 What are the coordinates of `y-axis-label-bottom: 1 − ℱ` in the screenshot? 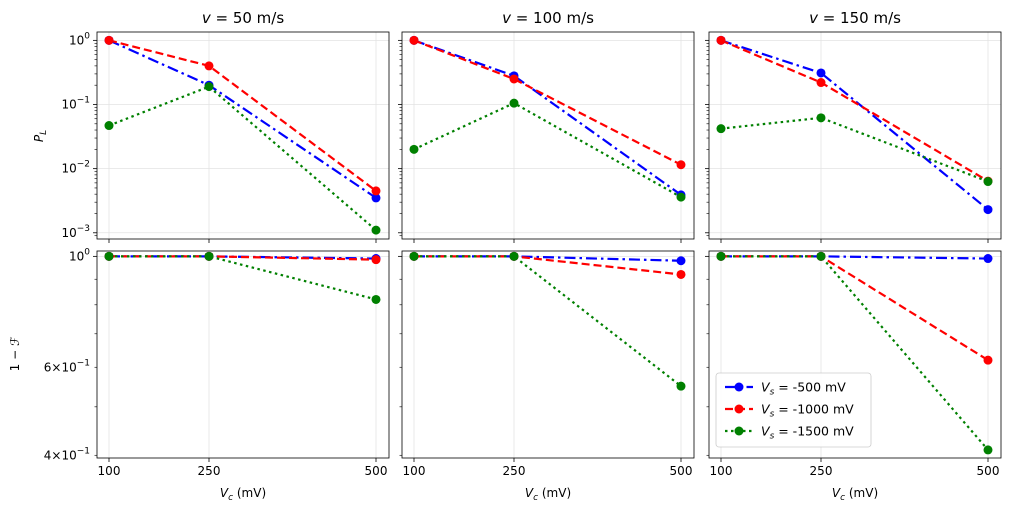 It's located at (15, 353).